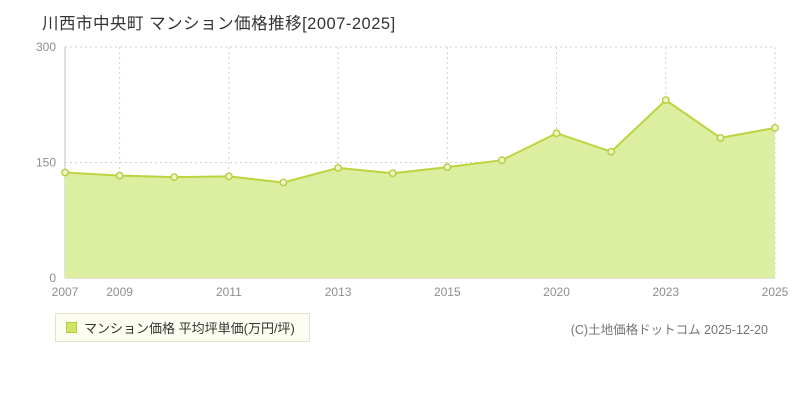 Image resolution: width=800 pixels, height=400 pixels. Describe the element at coordinates (46, 163) in the screenshot. I see `y-tick-label: 150` at that location.